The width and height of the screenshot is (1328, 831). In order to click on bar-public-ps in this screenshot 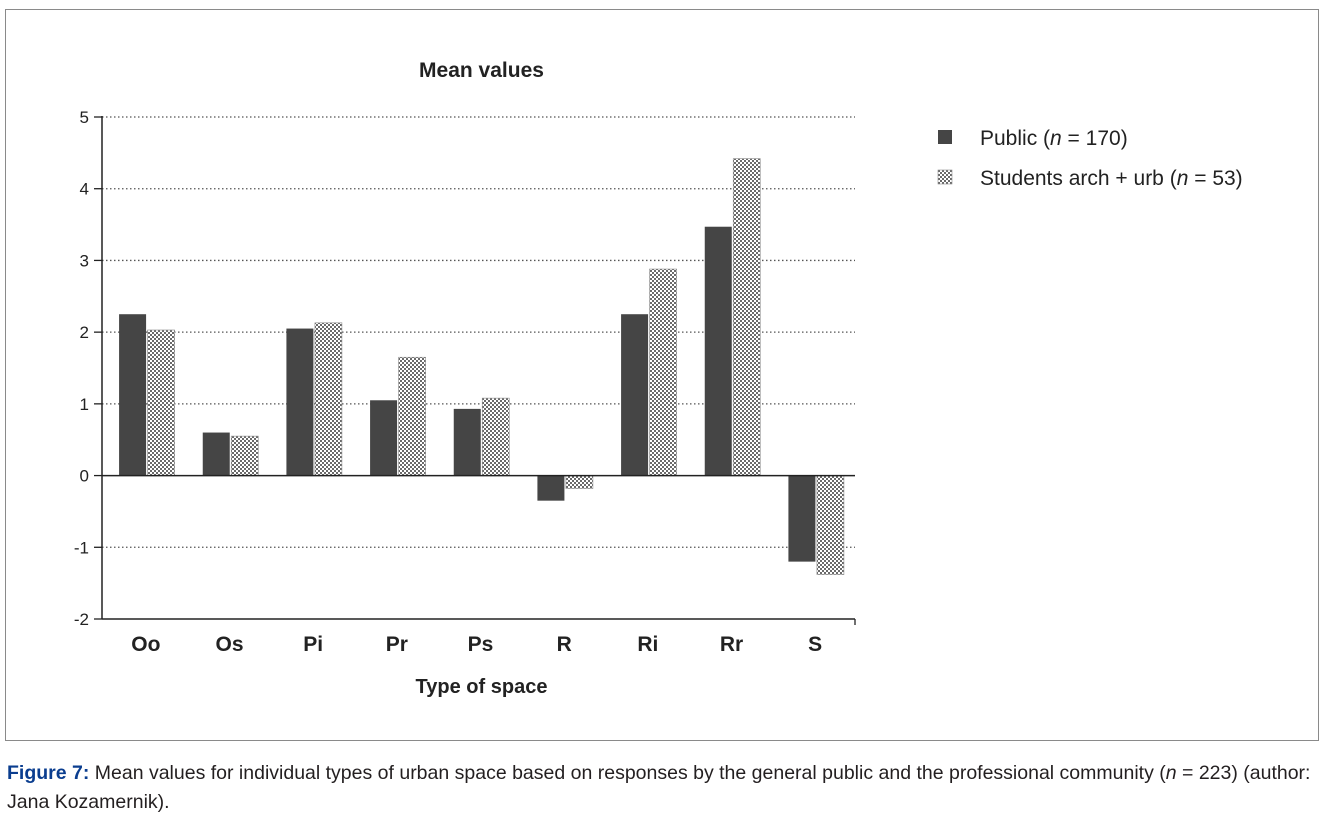, I will do `click(467, 442)`.